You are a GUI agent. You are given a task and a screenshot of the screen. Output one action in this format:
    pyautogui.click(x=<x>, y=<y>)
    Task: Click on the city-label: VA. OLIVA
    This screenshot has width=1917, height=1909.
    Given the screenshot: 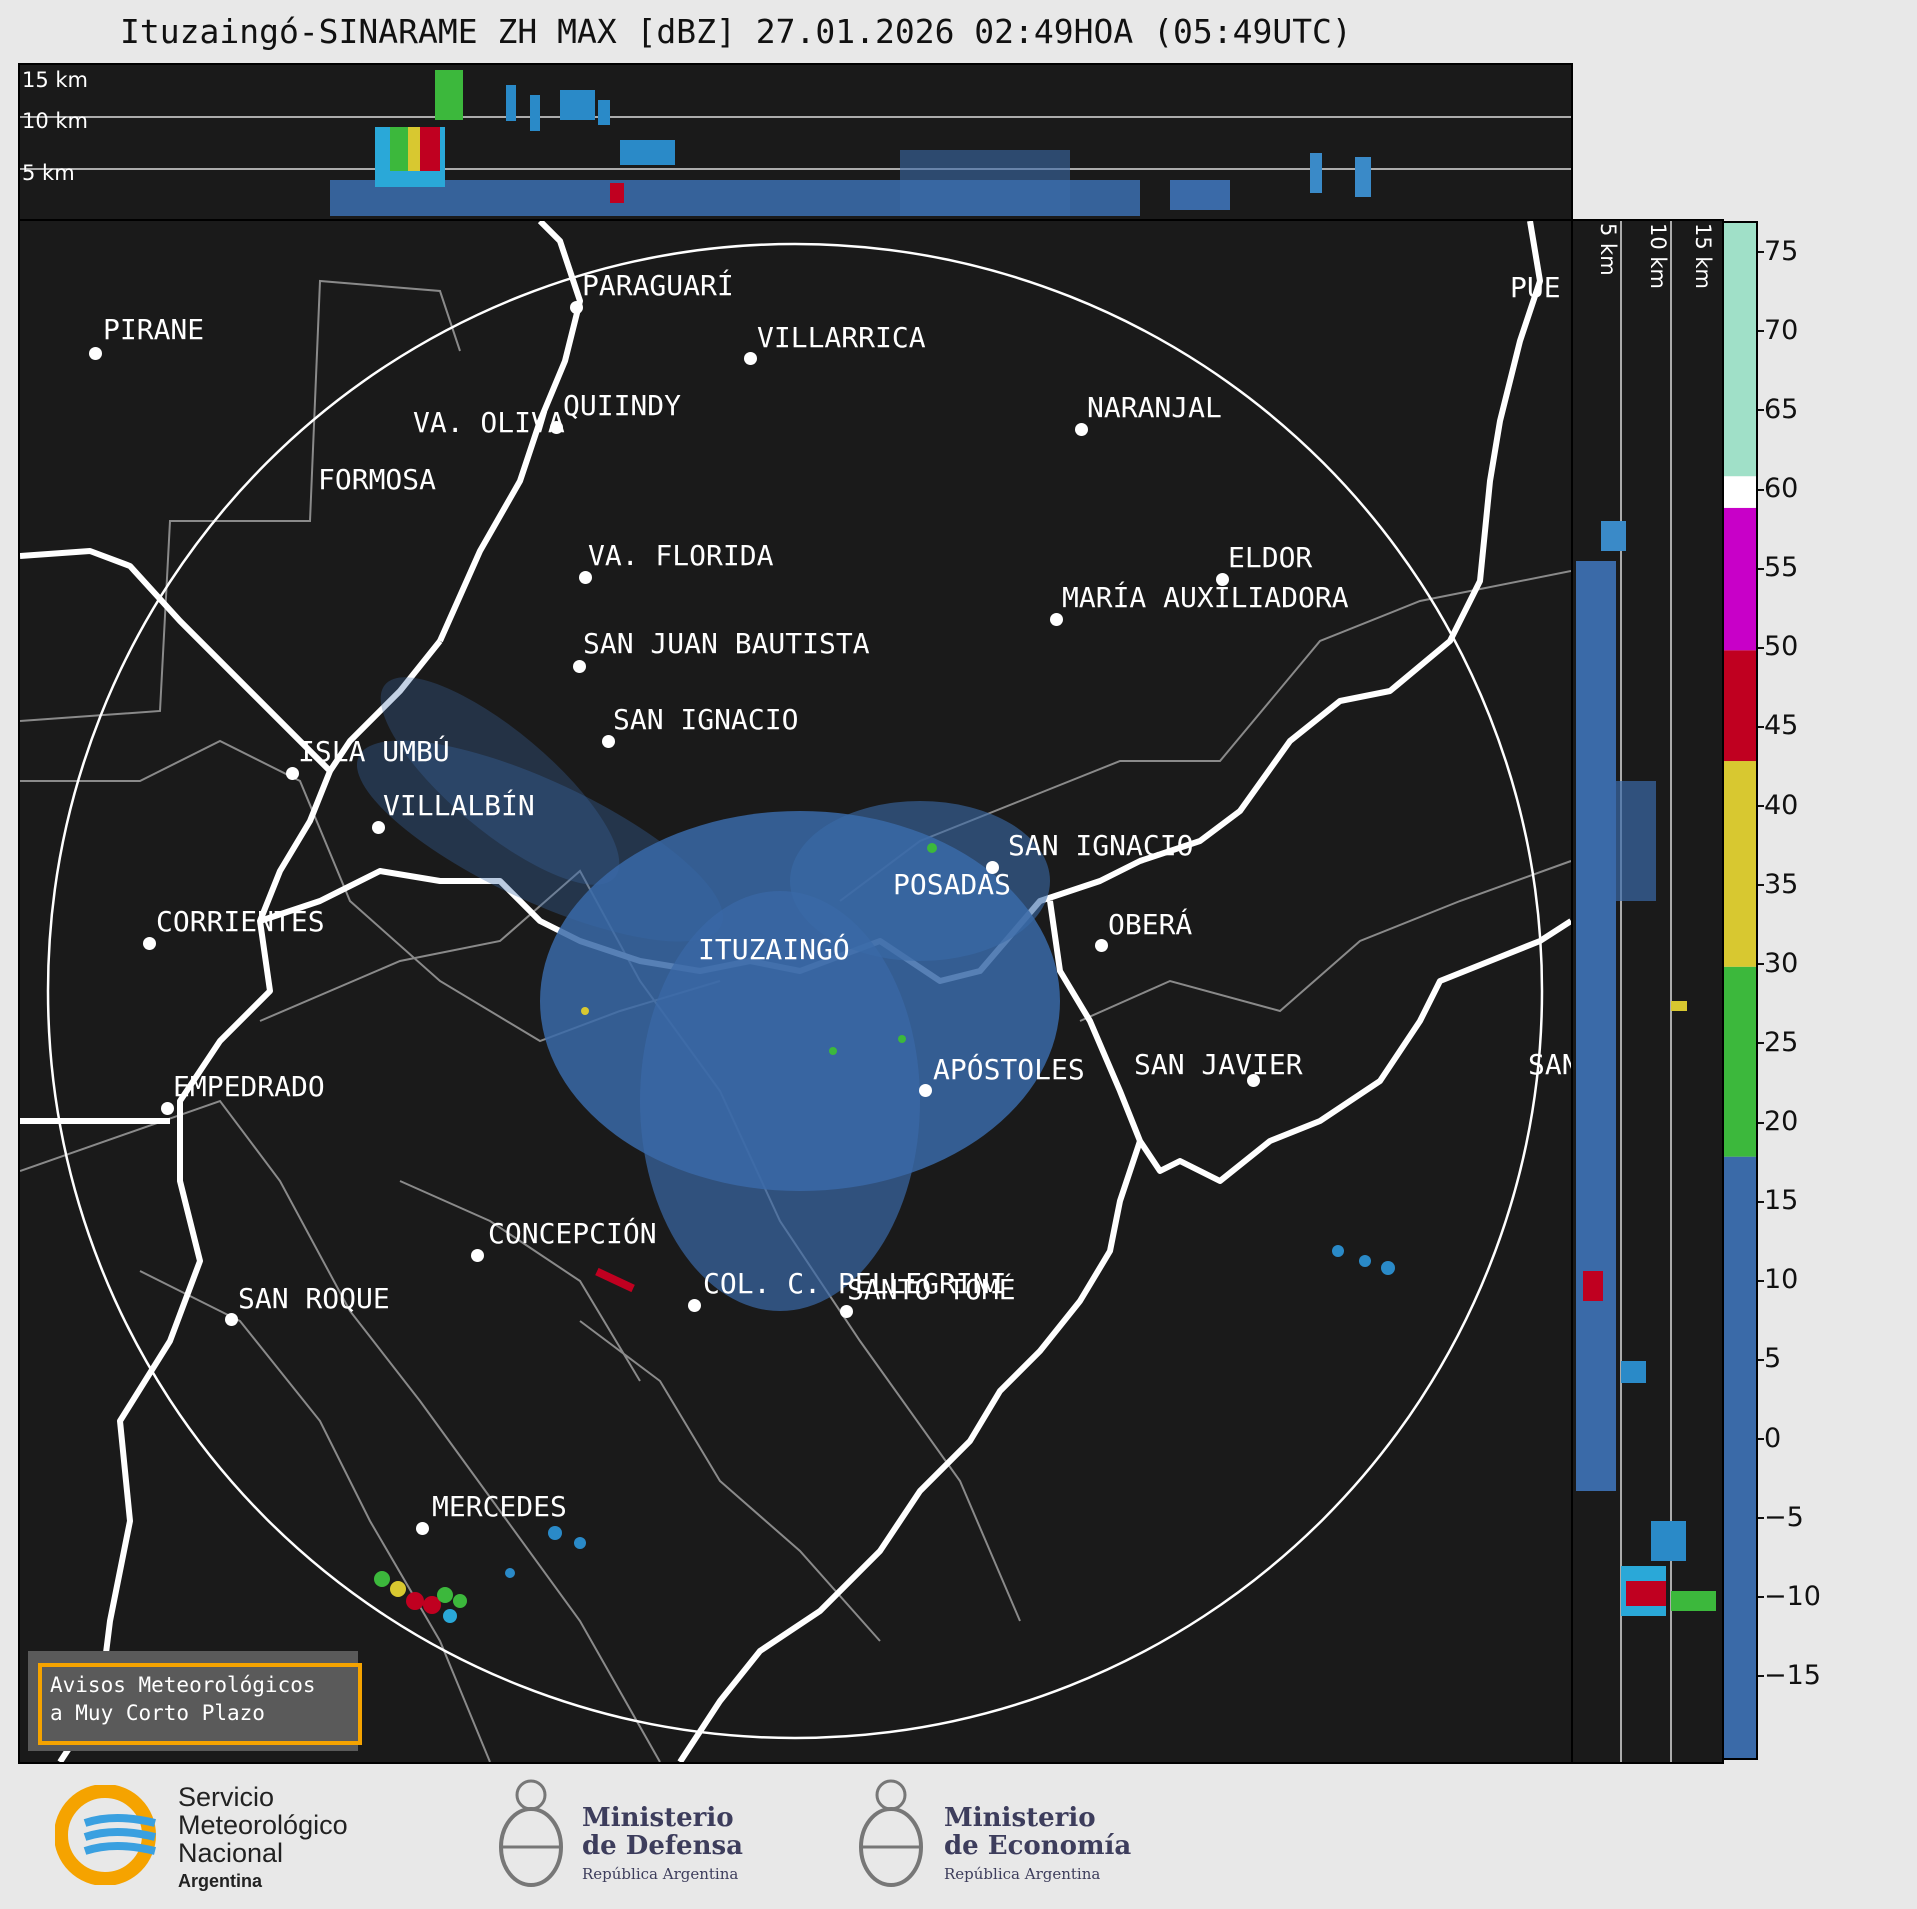 What is the action you would take?
    pyautogui.click(x=489, y=422)
    